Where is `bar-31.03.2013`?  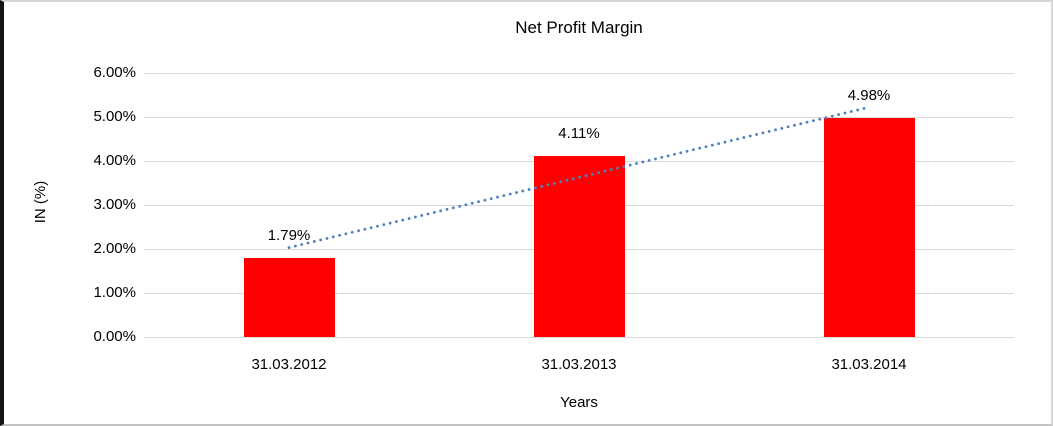
bar-31.03.2013 is located at coordinates (579, 246).